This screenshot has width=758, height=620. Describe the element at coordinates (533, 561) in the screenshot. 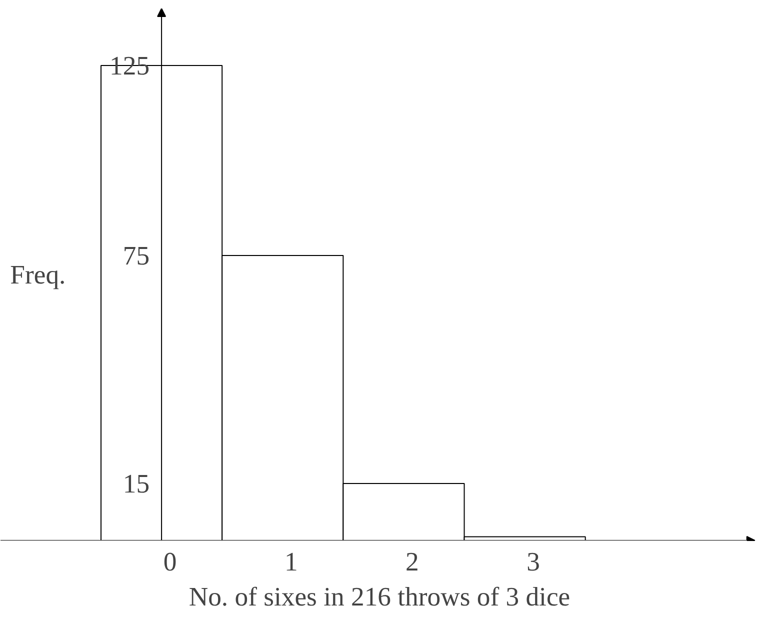

I see `x-tick-label: 3` at that location.